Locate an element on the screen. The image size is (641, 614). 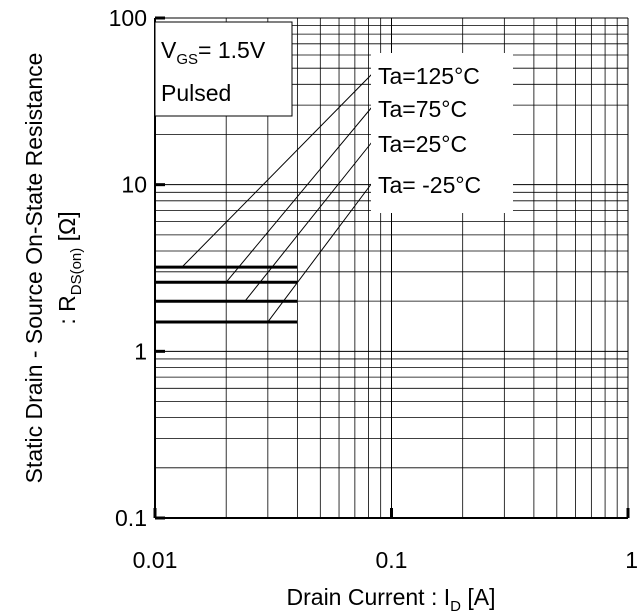
y-tick-label: 0.1 is located at coordinates (131, 518).